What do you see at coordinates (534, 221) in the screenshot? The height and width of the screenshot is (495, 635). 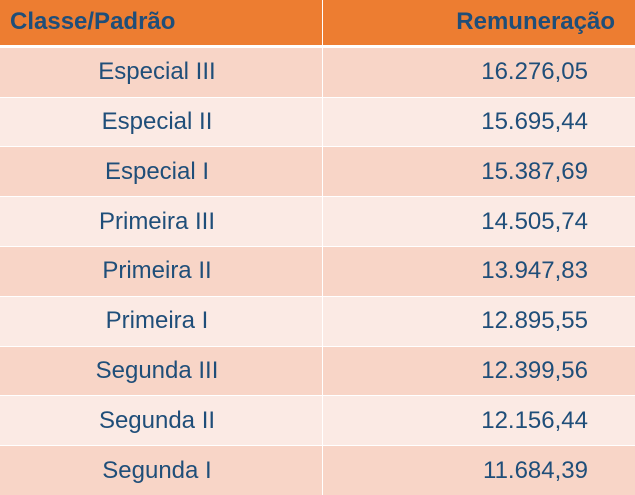 I see `cell-remuneracao: 14.505,74` at bounding box center [534, 221].